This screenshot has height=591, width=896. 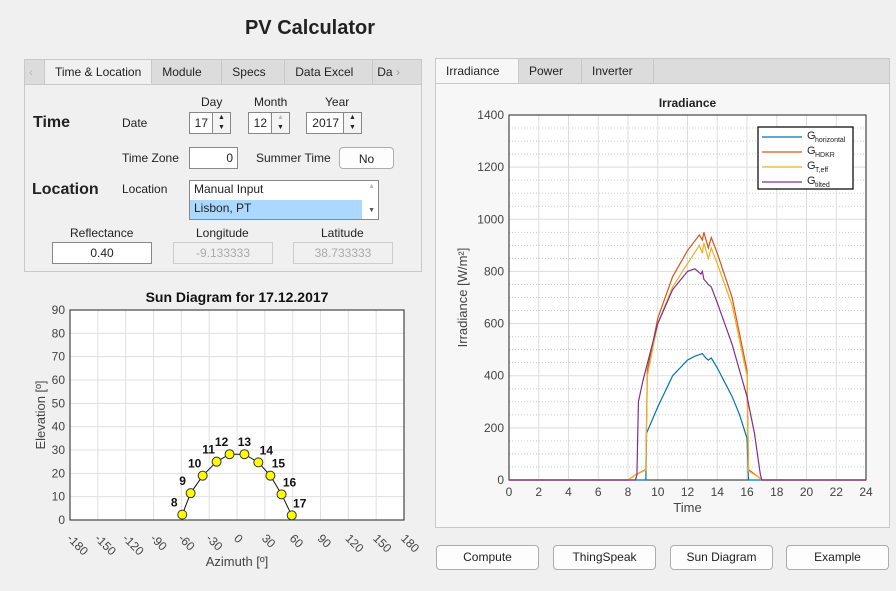 I want to click on y-tick-label: 70, so click(x=59, y=357).